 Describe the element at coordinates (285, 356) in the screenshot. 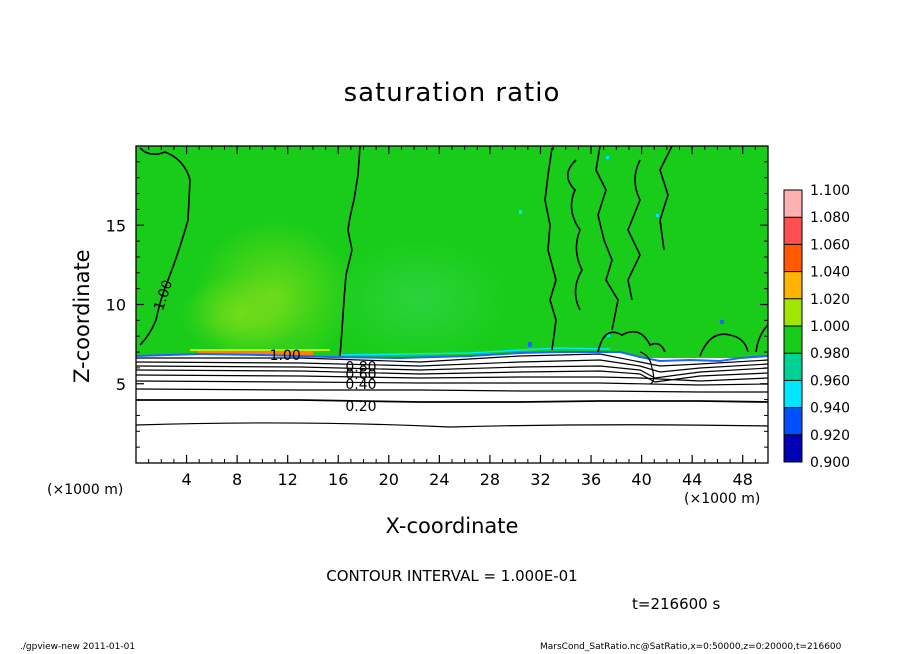

I see `contour-label: 1.00` at that location.